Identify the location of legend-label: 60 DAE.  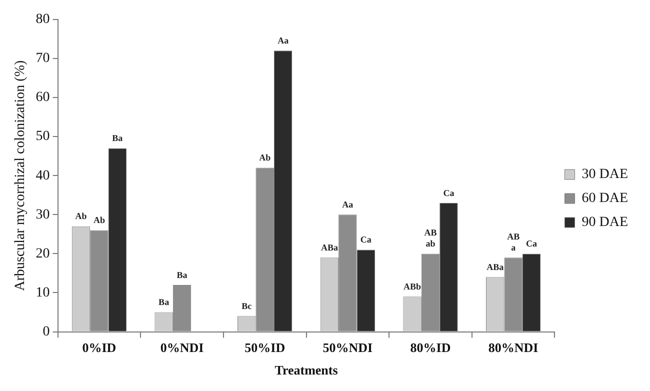
(605, 198).